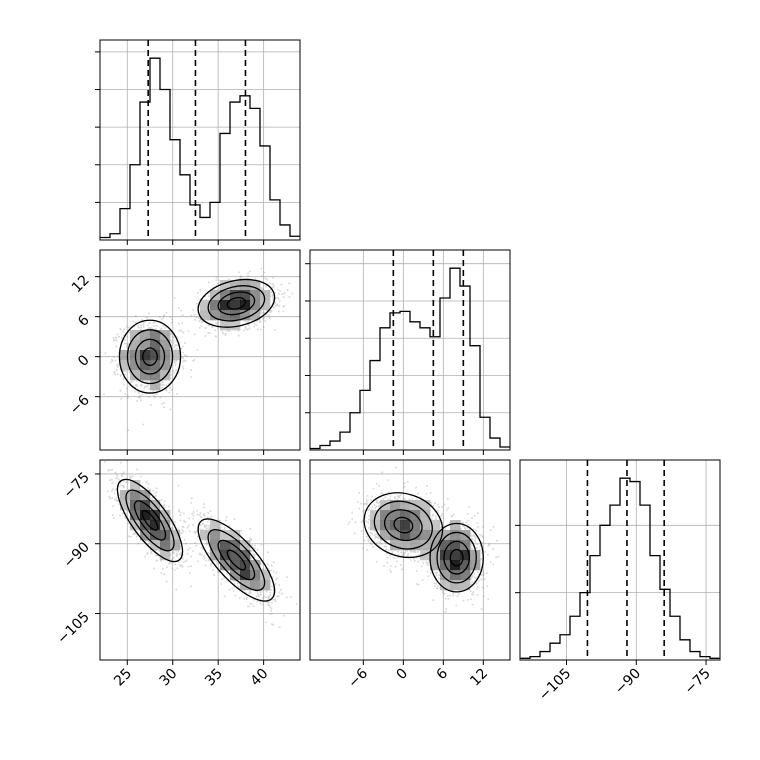 This screenshot has height=760, width=760. I want to click on density-1-2-plot, so click(410, 560).